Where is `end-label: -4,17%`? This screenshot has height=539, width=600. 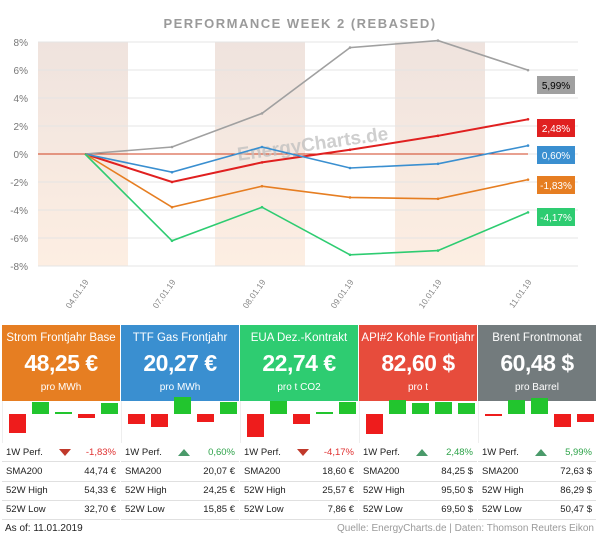
end-label: -4,17% is located at coordinates (556, 218).